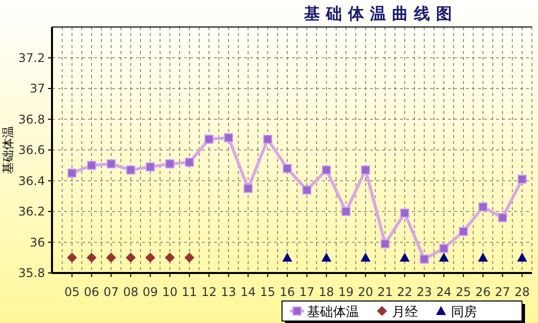 The height and width of the screenshot is (323, 538). What do you see at coordinates (502, 292) in the screenshot?
I see `x-tick-label: 27` at bounding box center [502, 292].